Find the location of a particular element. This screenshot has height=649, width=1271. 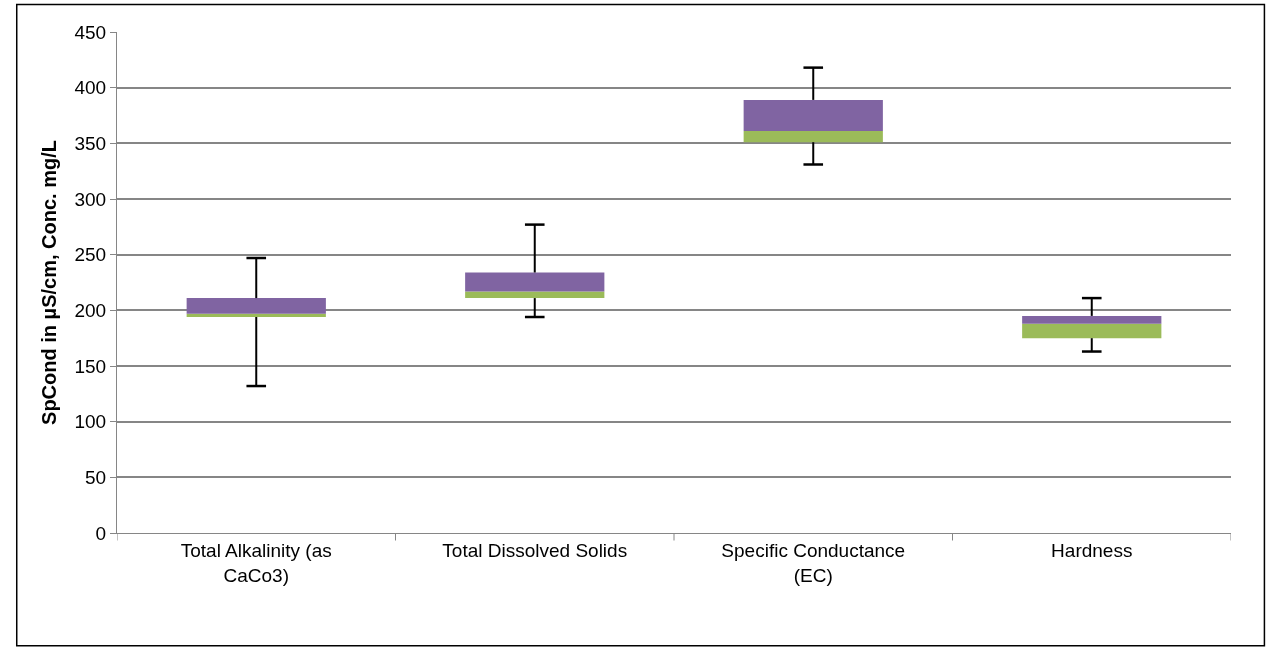

y-tick-label: 100 is located at coordinates (90, 422).